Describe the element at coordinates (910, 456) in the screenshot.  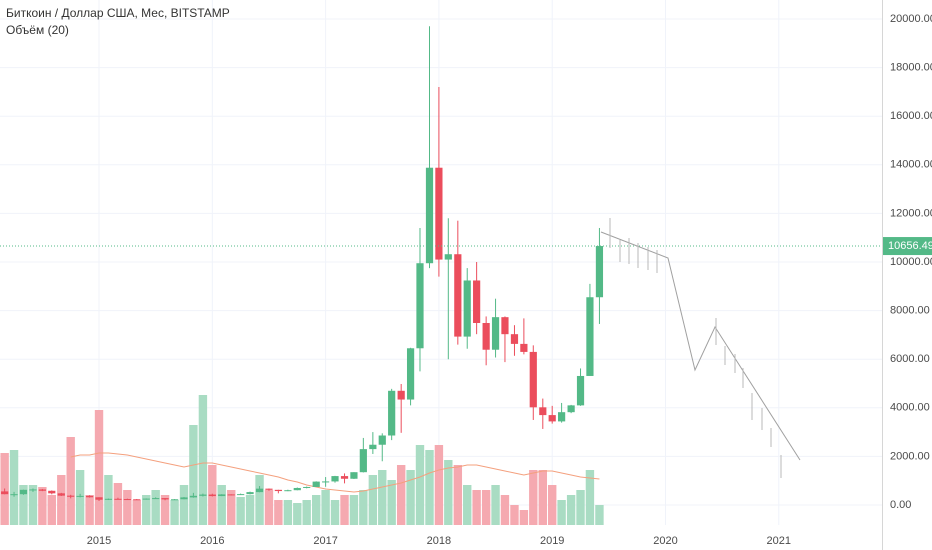
I see `y-tick-label: 2000.00` at that location.